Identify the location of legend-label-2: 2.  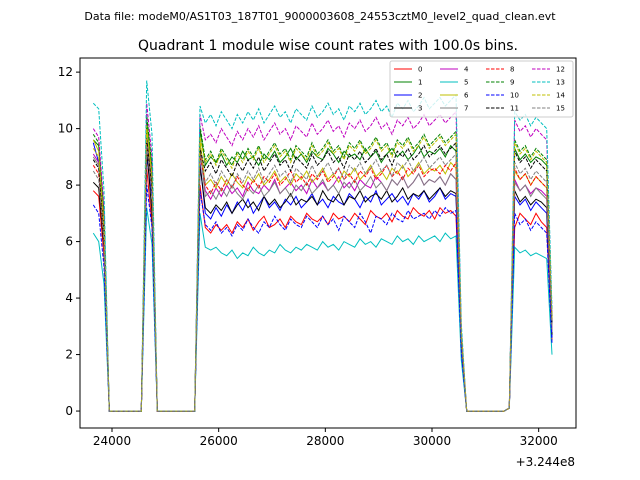
(420, 96).